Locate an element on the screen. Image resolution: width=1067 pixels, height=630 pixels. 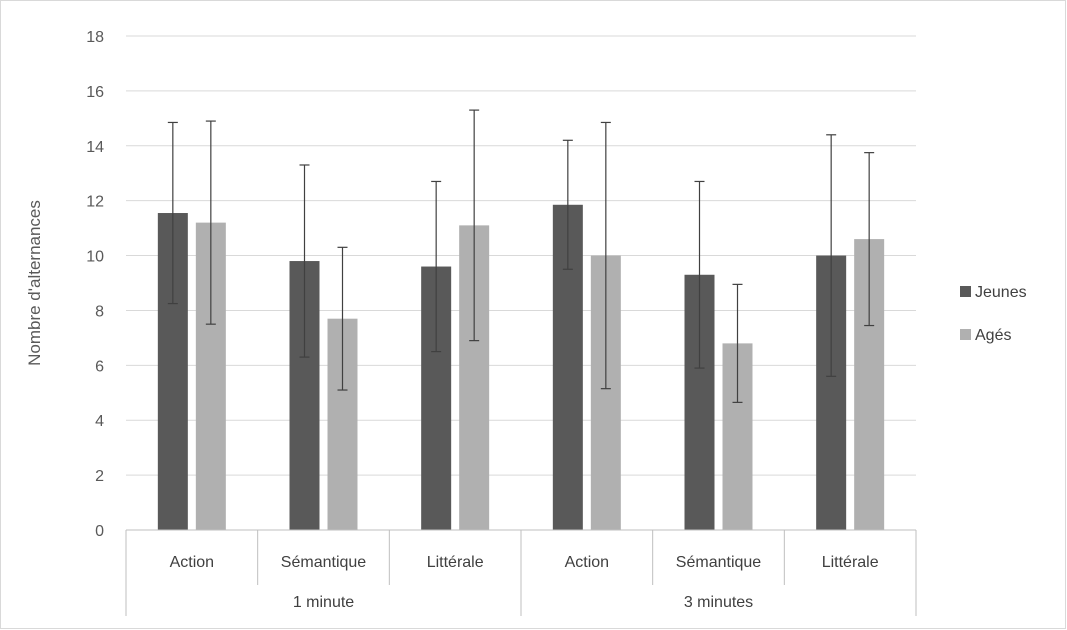
y-tick-label: 4 is located at coordinates (99, 421).